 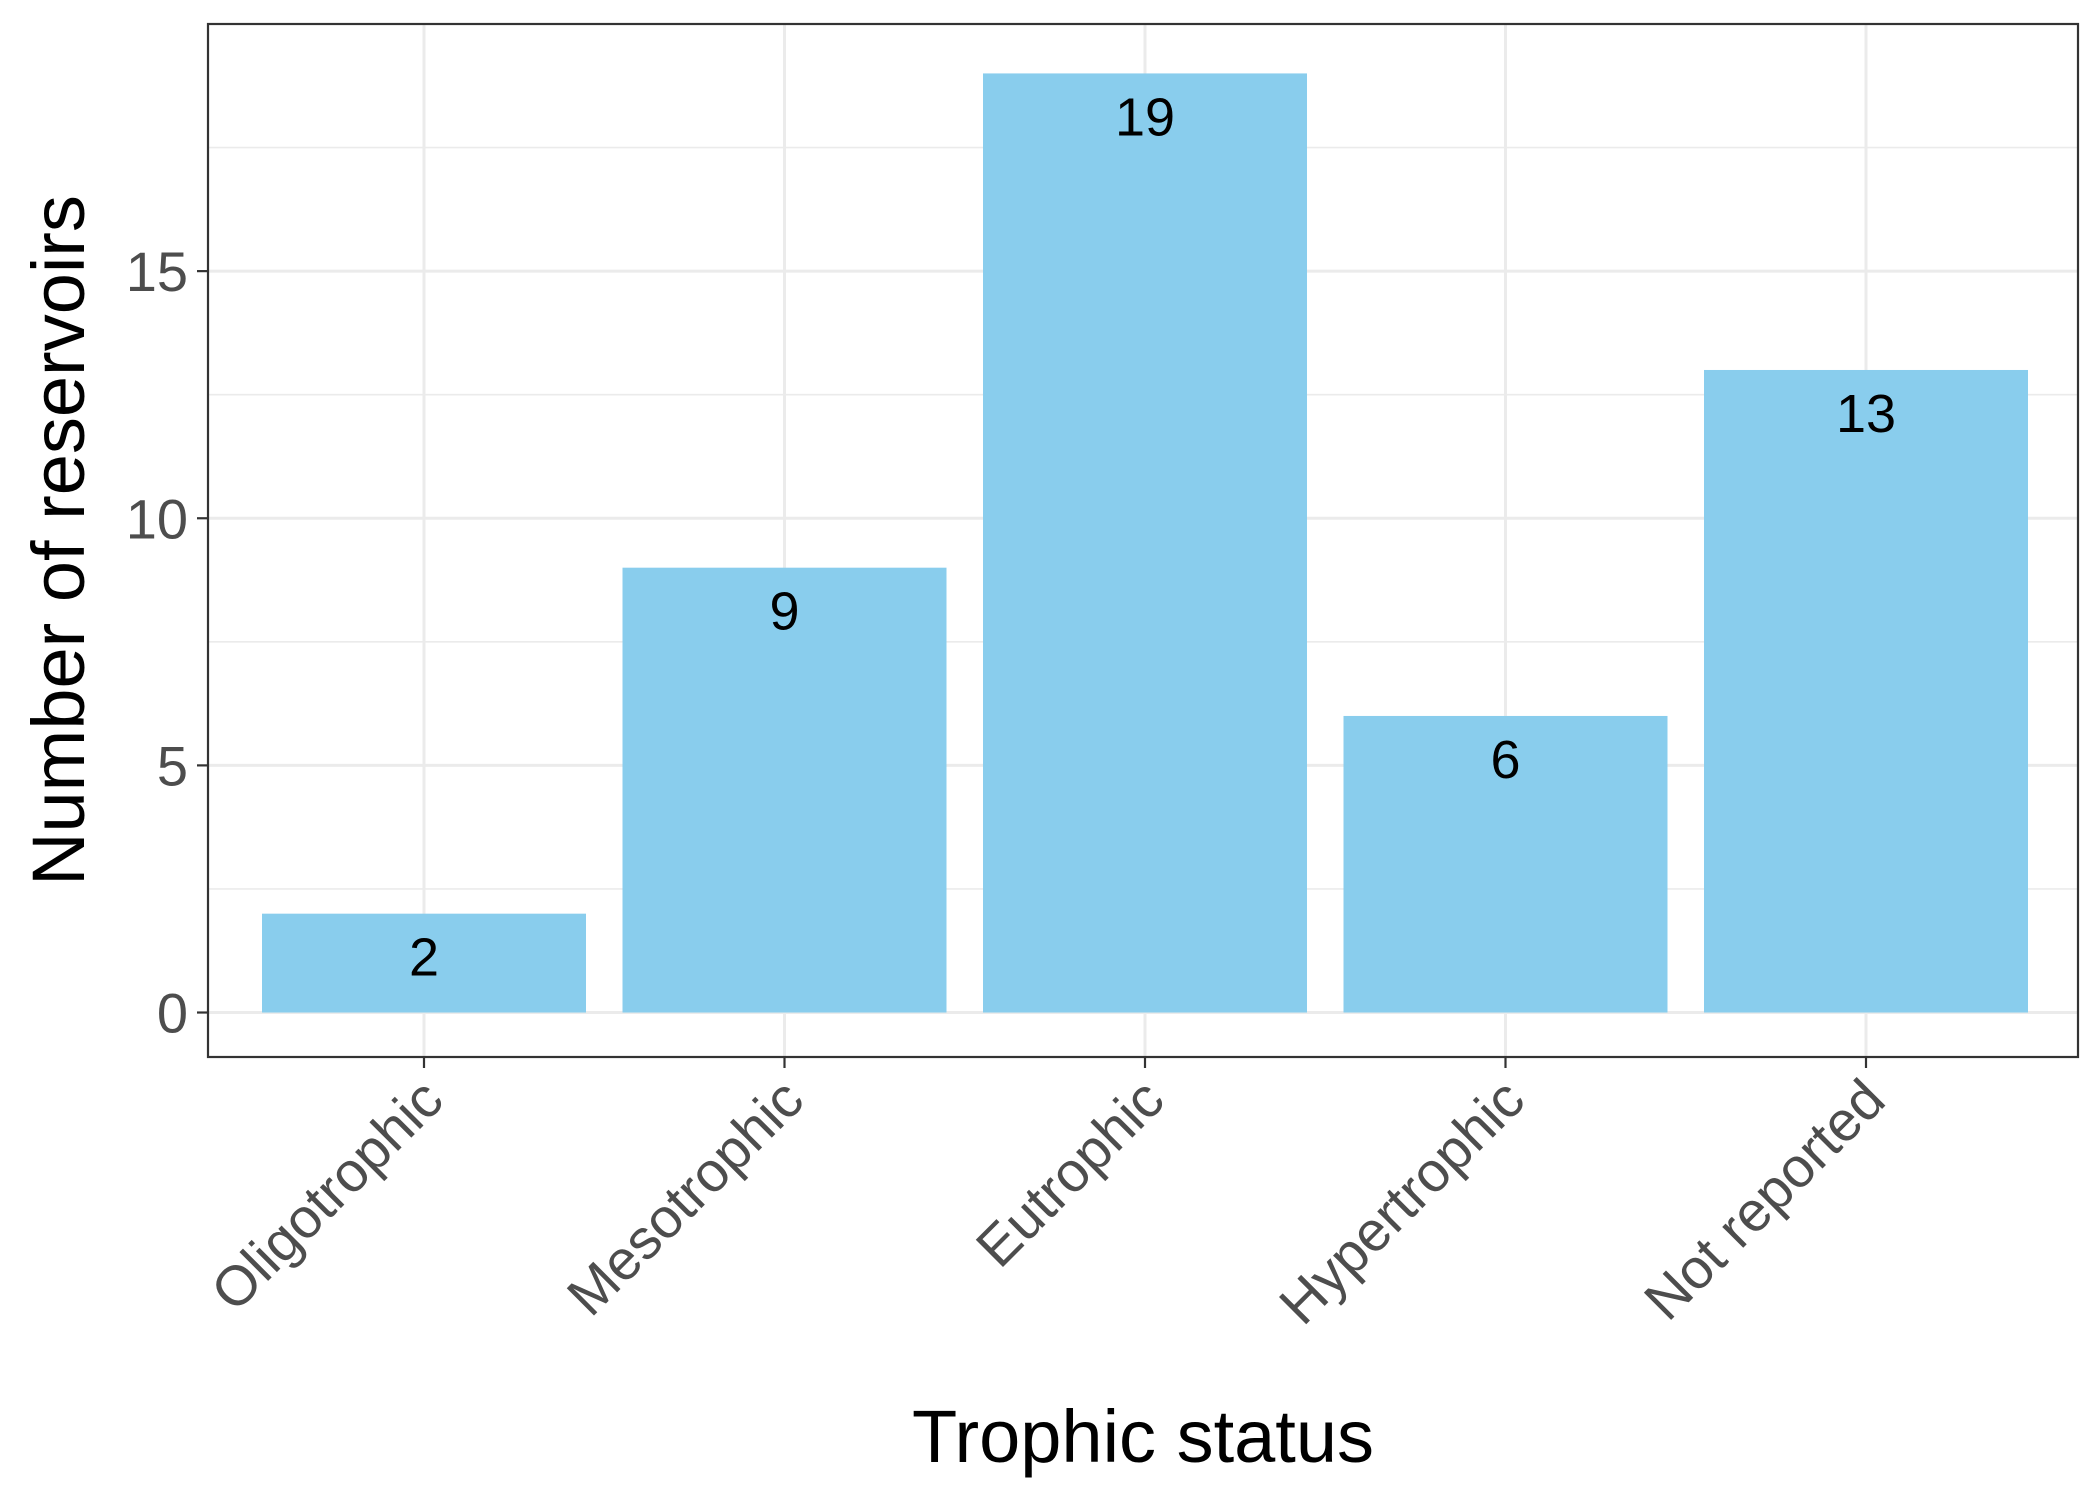 What do you see at coordinates (424, 958) in the screenshot?
I see `bar-value-label: 2` at bounding box center [424, 958].